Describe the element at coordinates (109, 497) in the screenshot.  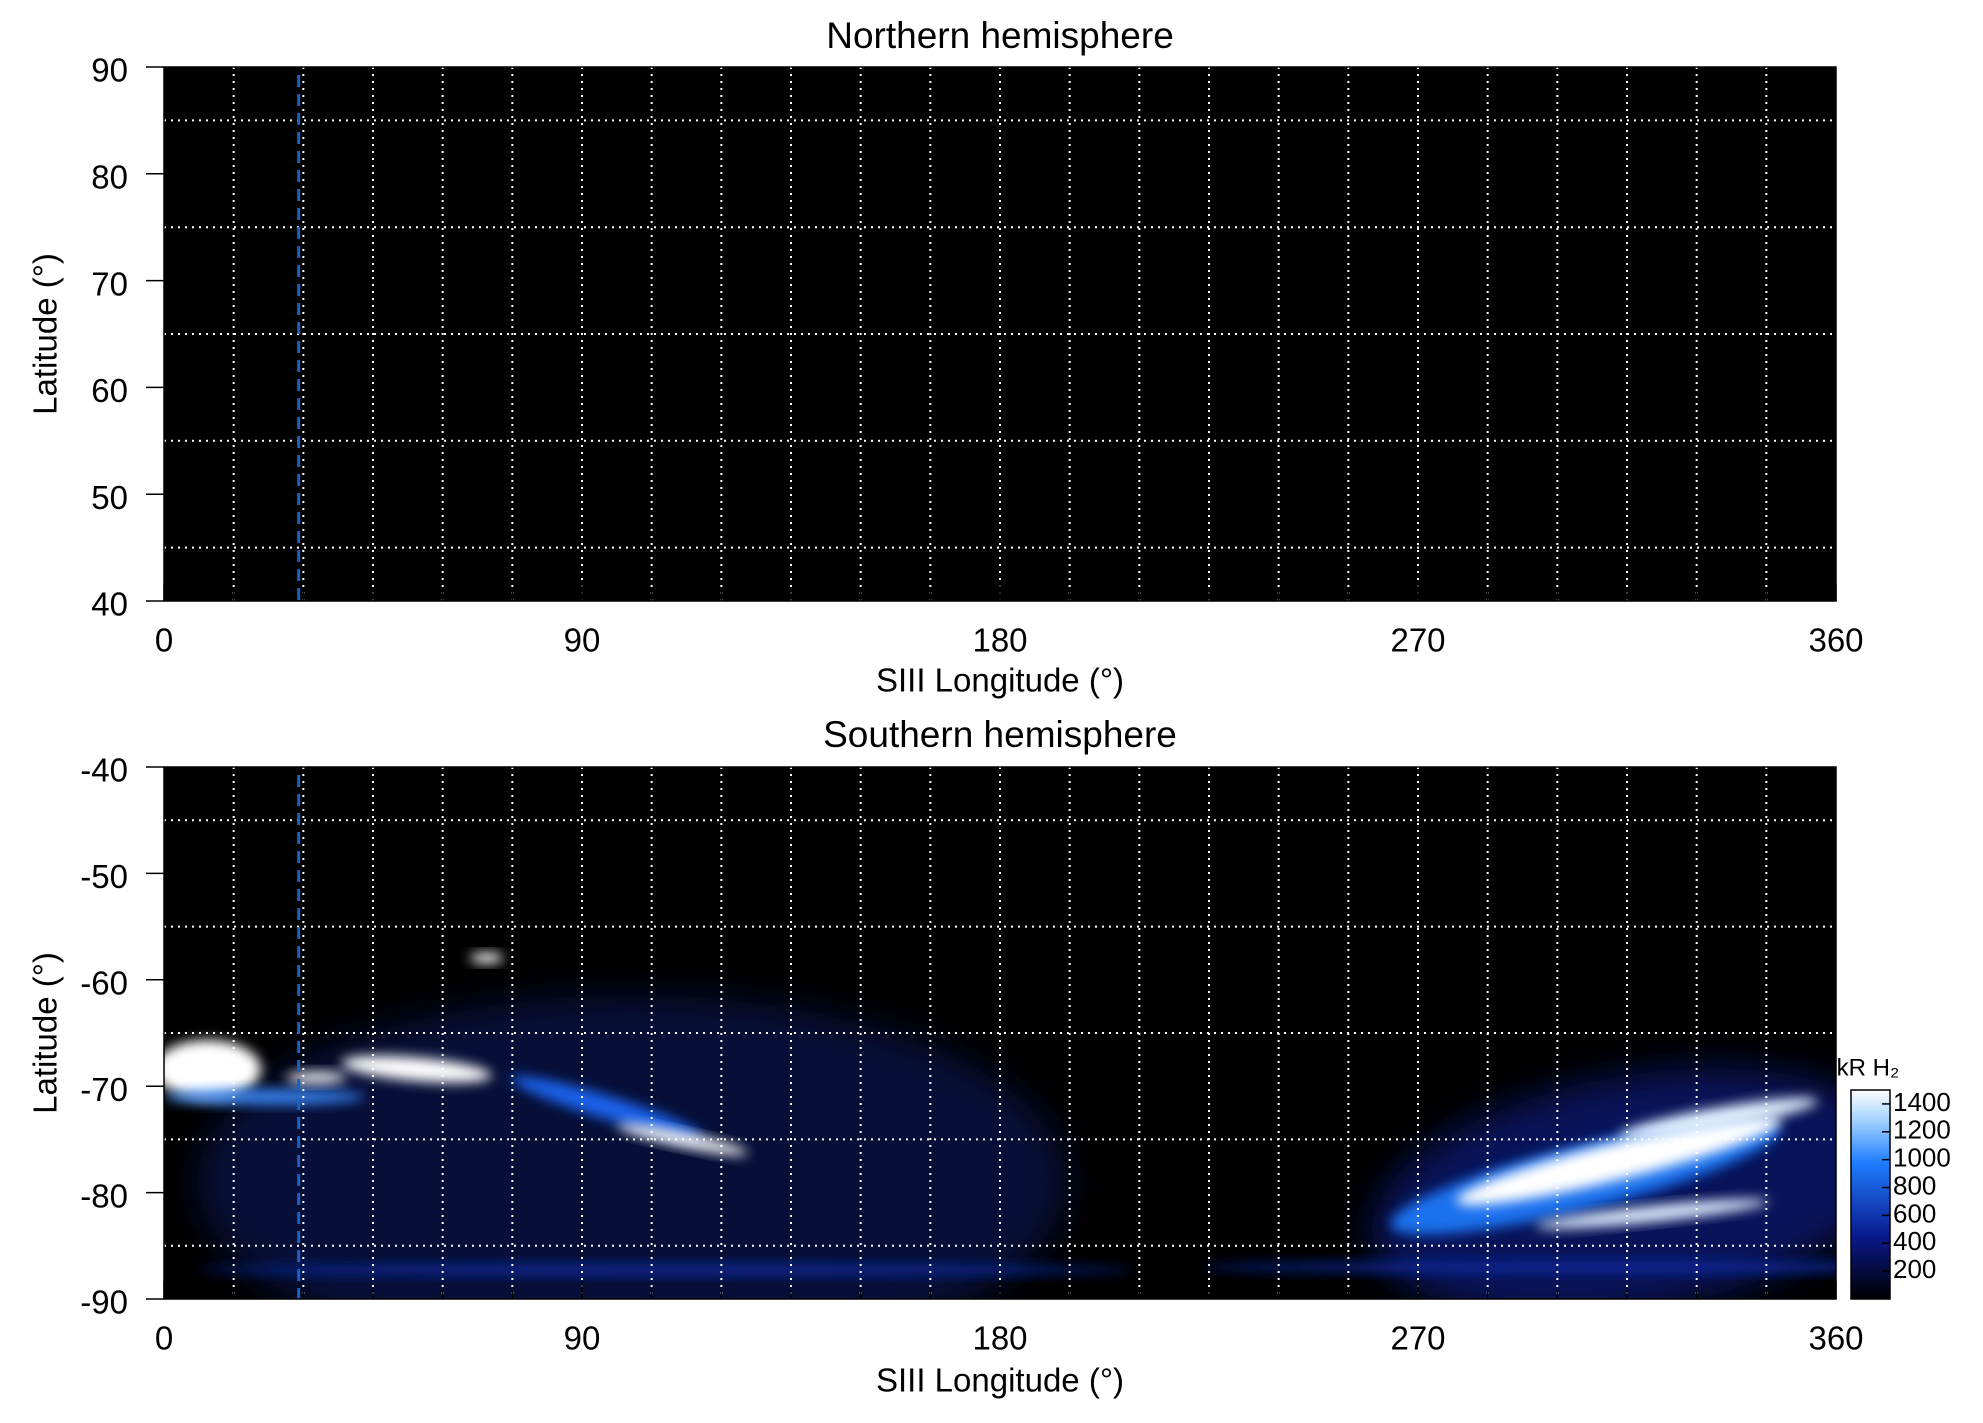
I see `y-tick-label: 50` at that location.